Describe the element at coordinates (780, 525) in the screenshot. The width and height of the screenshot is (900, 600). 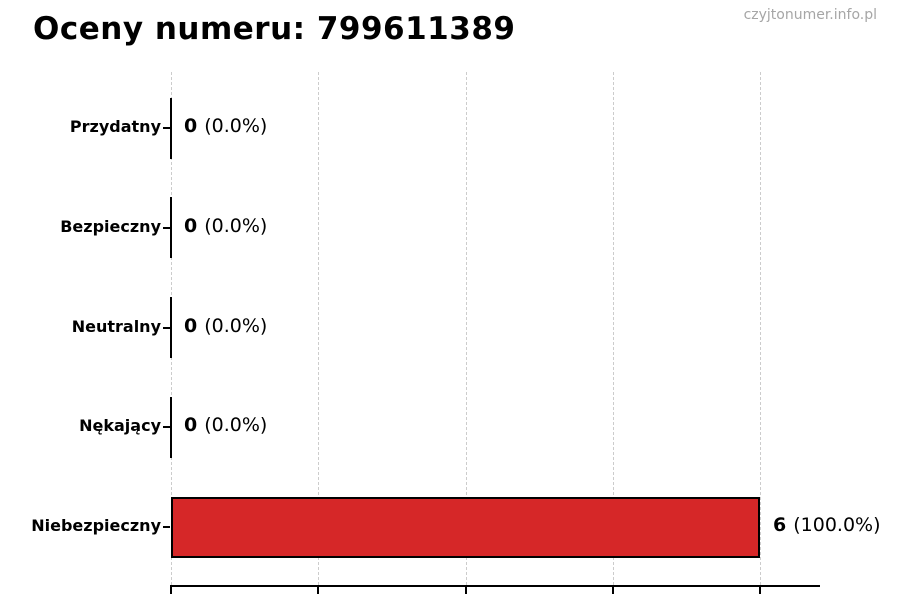
I see `bar-value-count: 6` at that location.